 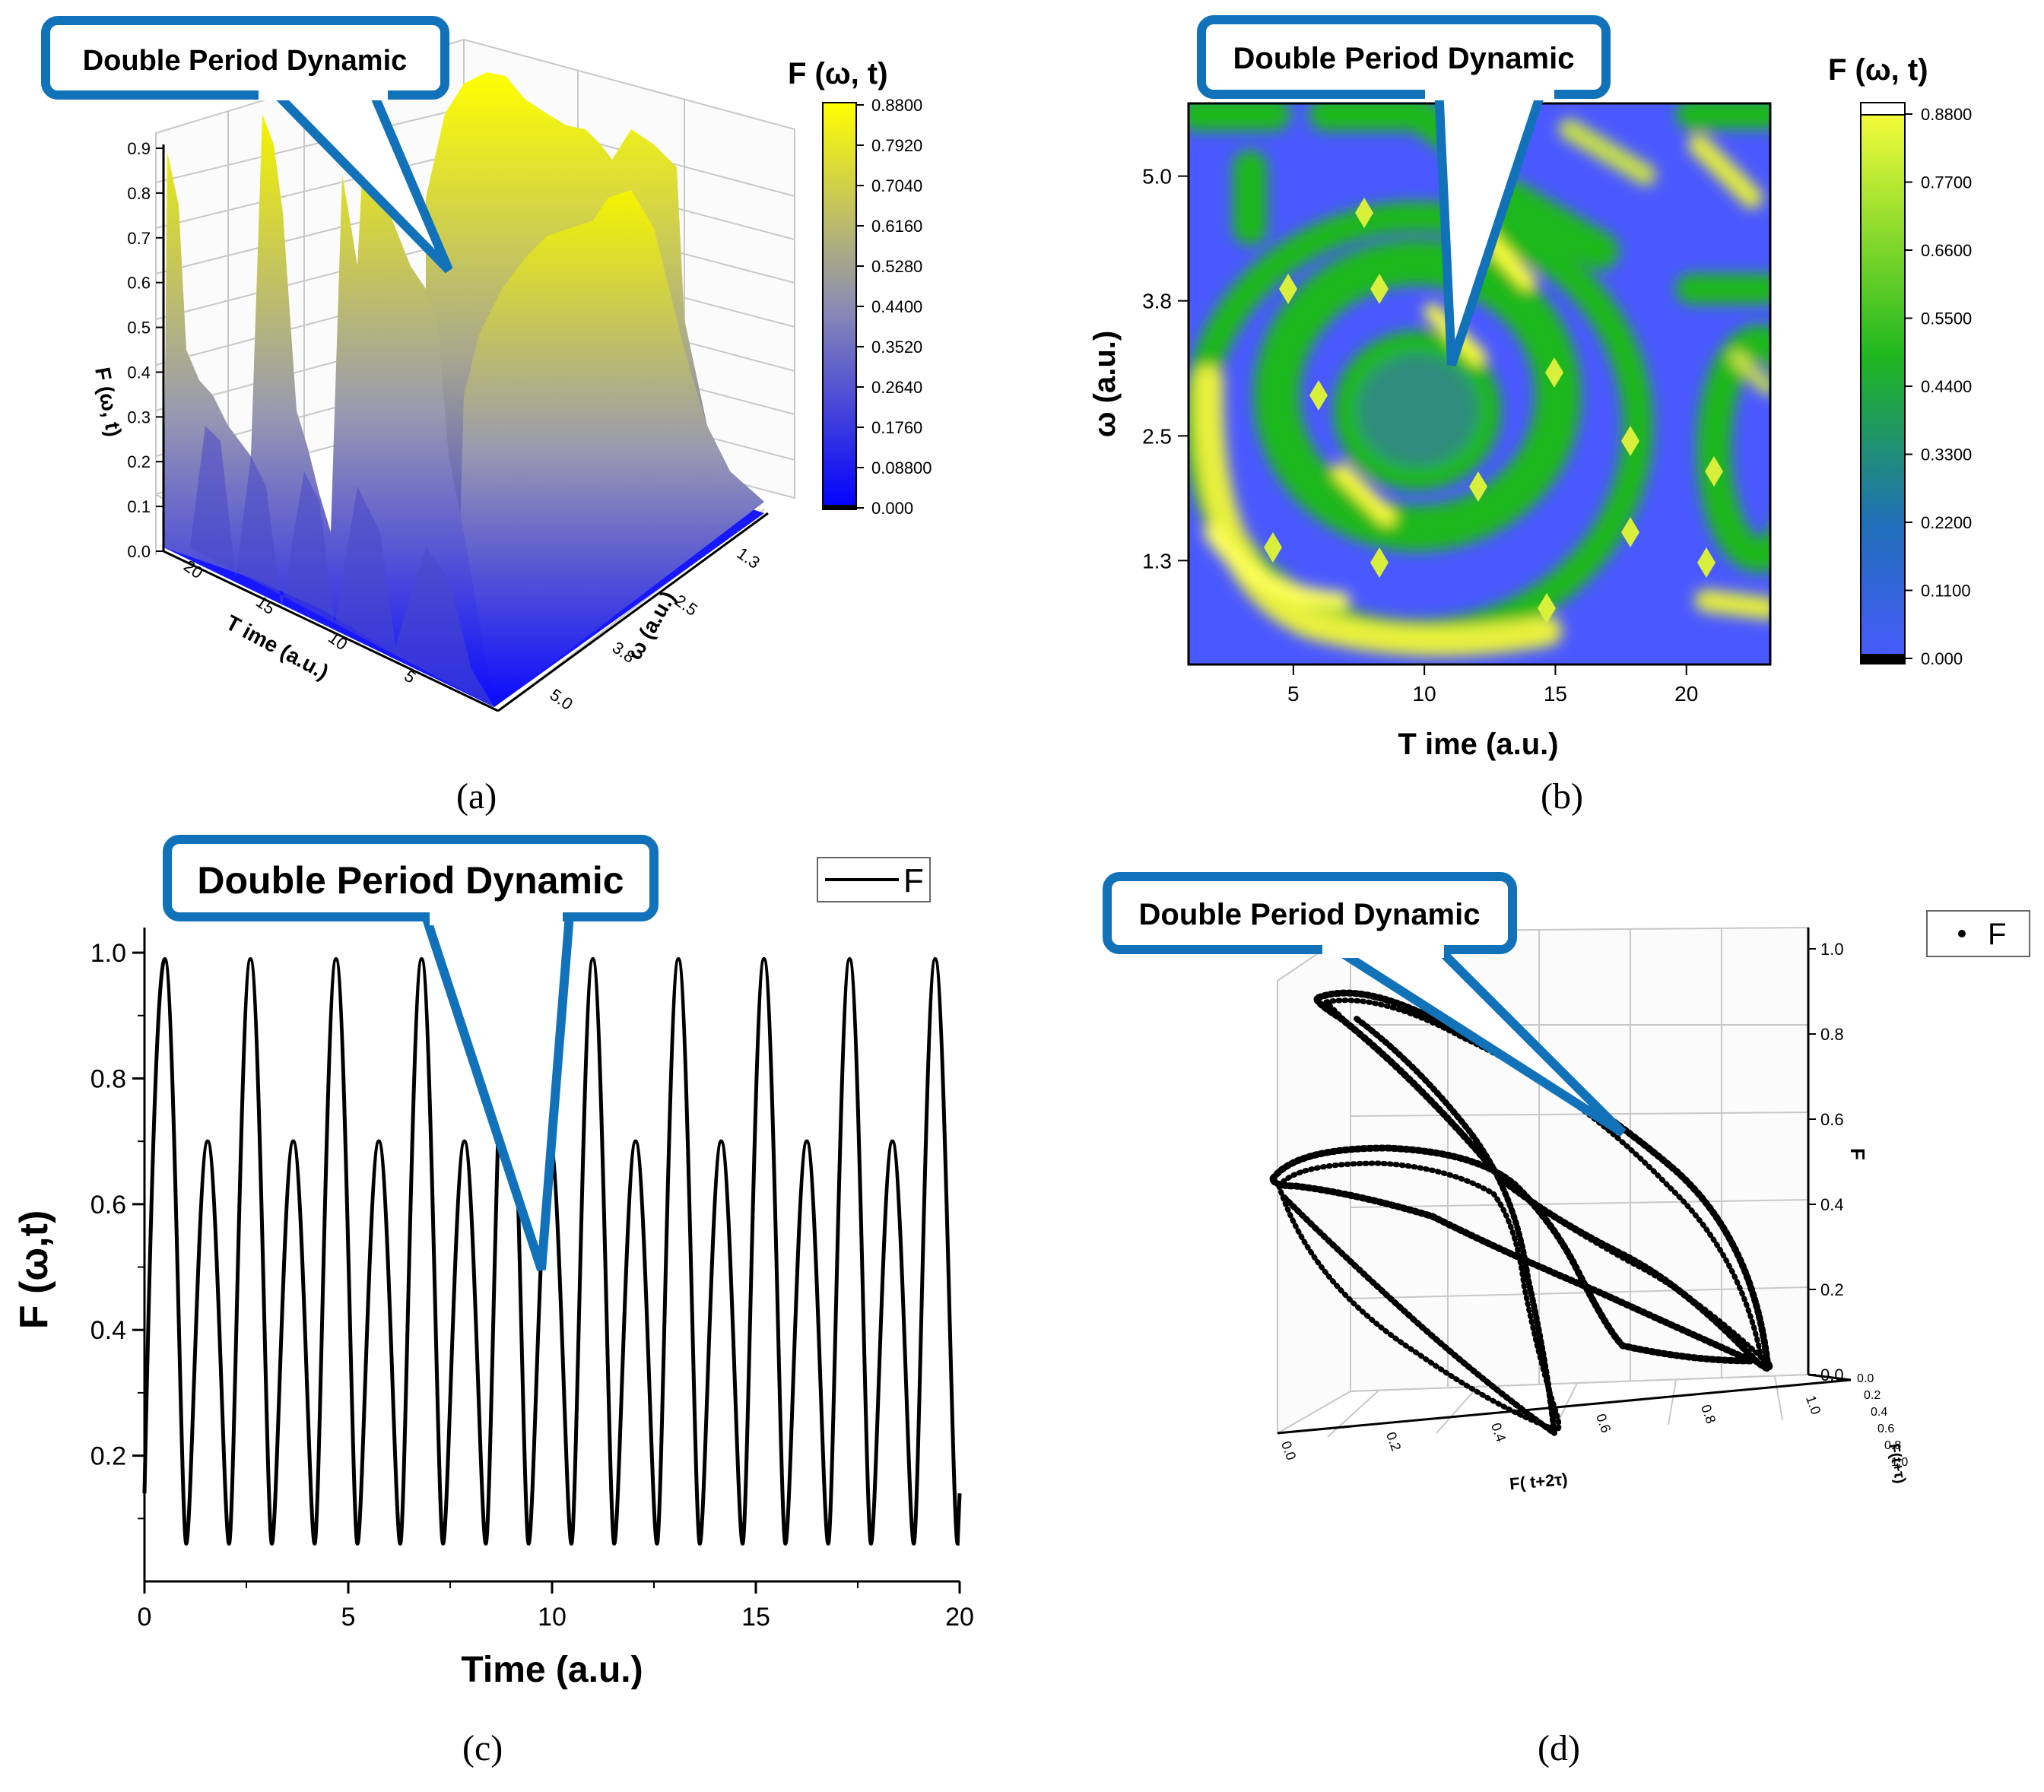 What do you see at coordinates (139, 417) in the screenshot?
I see `z-tick-label: 0.3` at bounding box center [139, 417].